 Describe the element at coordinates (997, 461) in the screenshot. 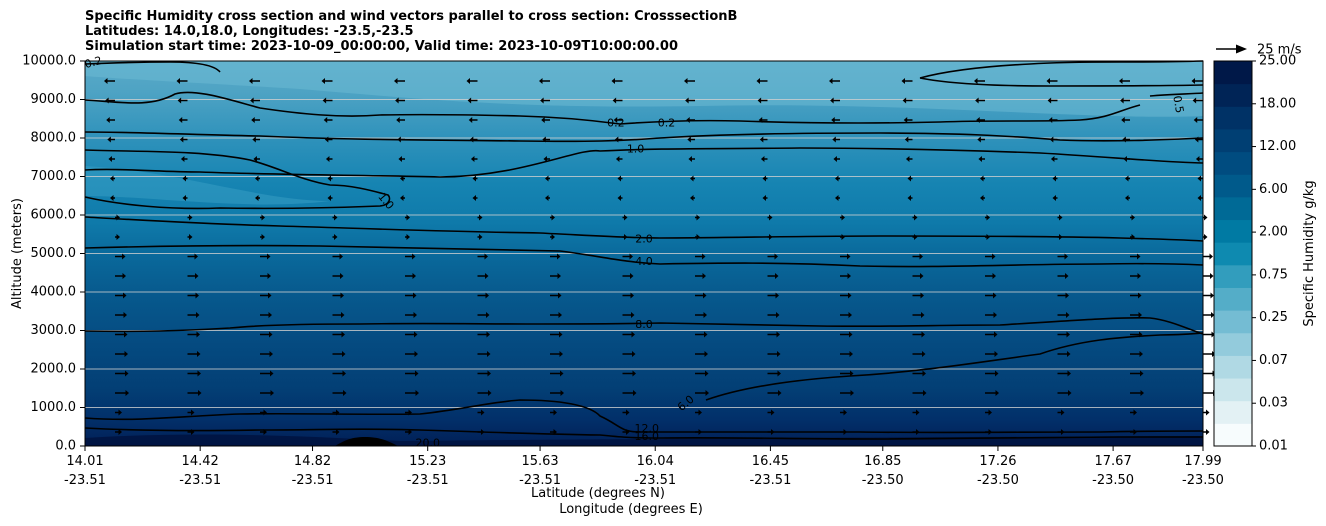

I see `x-tick-label-lat: 17.26` at that location.